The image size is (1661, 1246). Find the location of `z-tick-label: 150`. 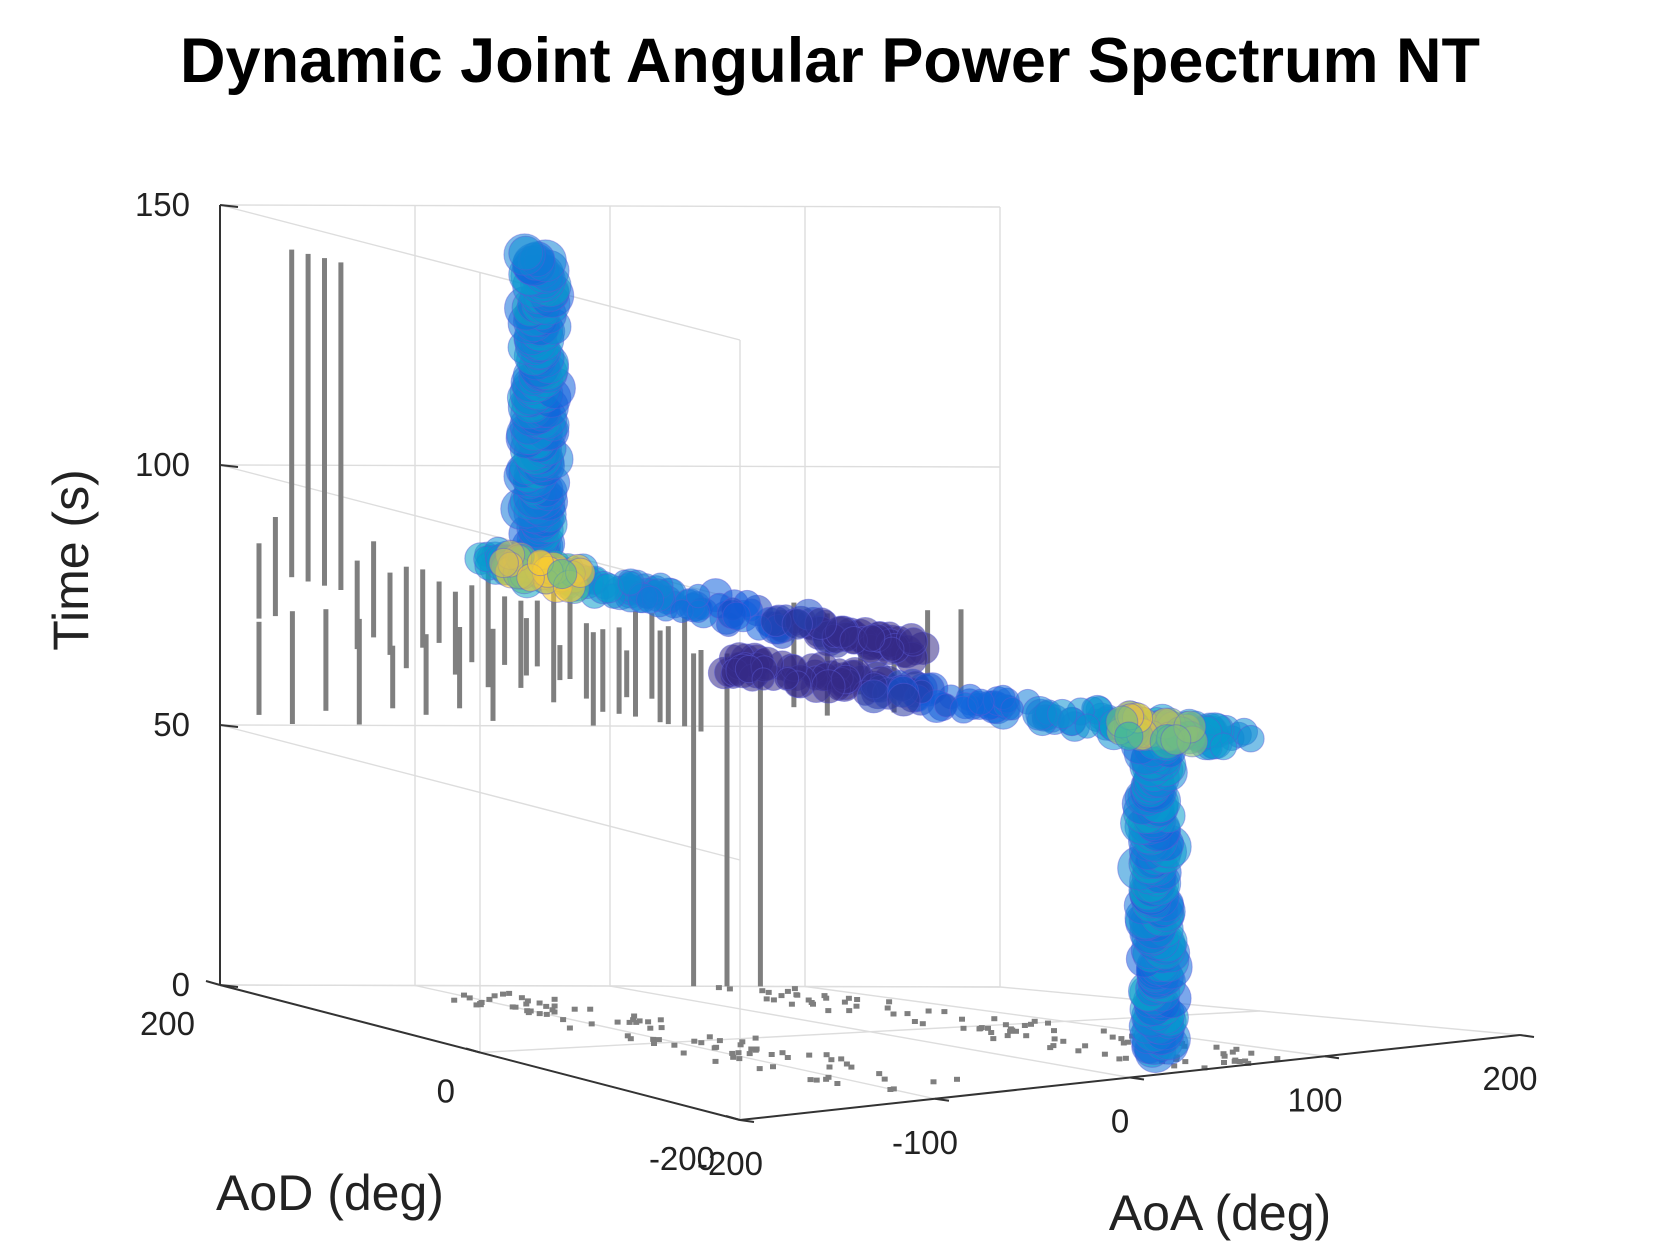

z-tick-label: 150 is located at coordinates (162, 204).